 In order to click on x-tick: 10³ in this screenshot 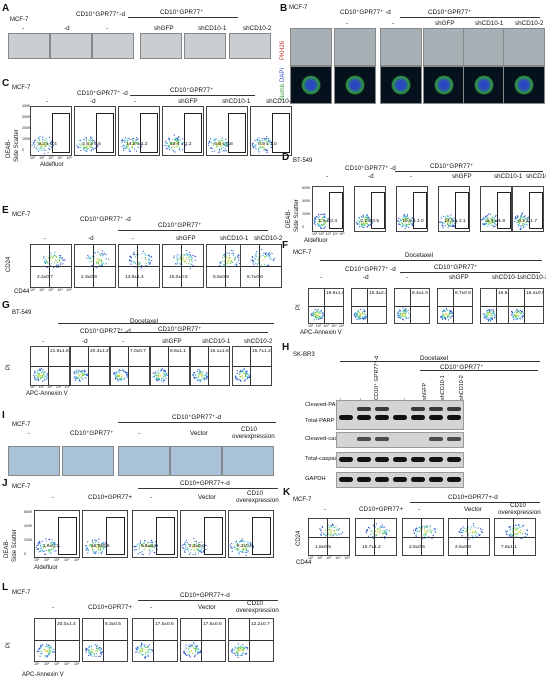, I will do `click(328, 234)`.